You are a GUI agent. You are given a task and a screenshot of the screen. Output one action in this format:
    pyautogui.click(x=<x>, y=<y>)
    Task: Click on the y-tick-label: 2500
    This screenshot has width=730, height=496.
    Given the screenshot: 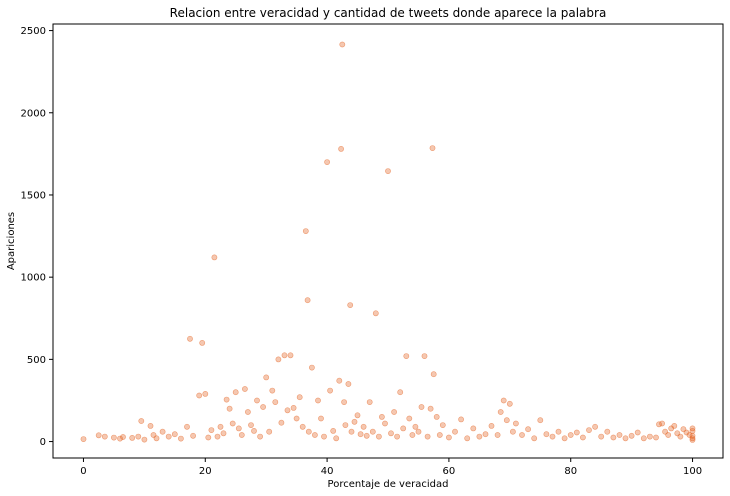 What is the action you would take?
    pyautogui.click(x=33, y=31)
    